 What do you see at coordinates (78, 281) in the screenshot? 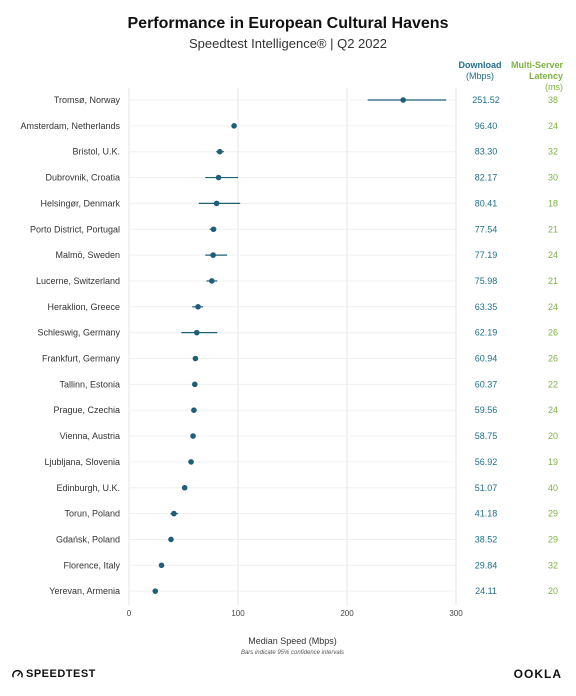
I see `category-label: Lucerne, Switzerland` at bounding box center [78, 281].